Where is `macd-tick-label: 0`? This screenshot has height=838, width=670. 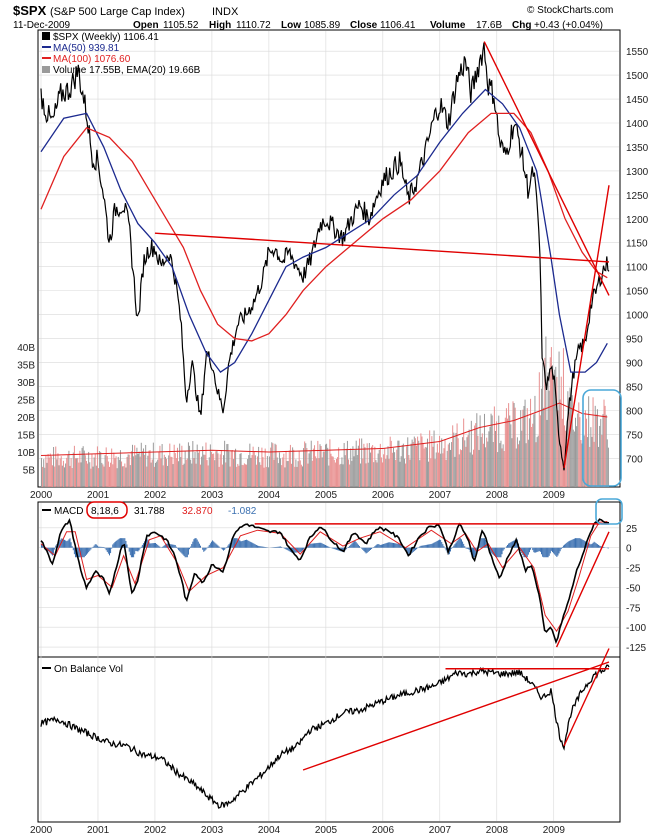
macd-tick-label: 0 is located at coordinates (629, 549).